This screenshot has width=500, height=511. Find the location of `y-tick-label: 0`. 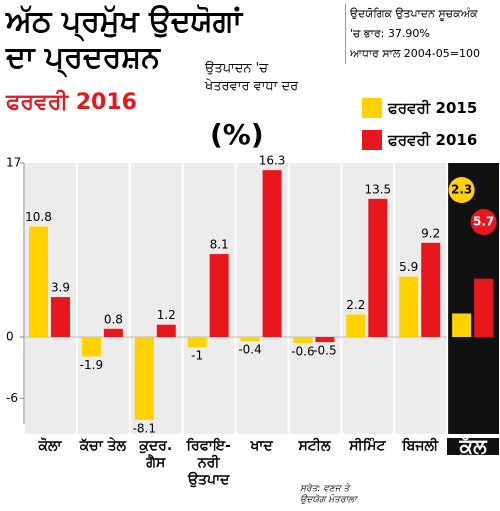

y-tick-label: 0 is located at coordinates (10, 337).